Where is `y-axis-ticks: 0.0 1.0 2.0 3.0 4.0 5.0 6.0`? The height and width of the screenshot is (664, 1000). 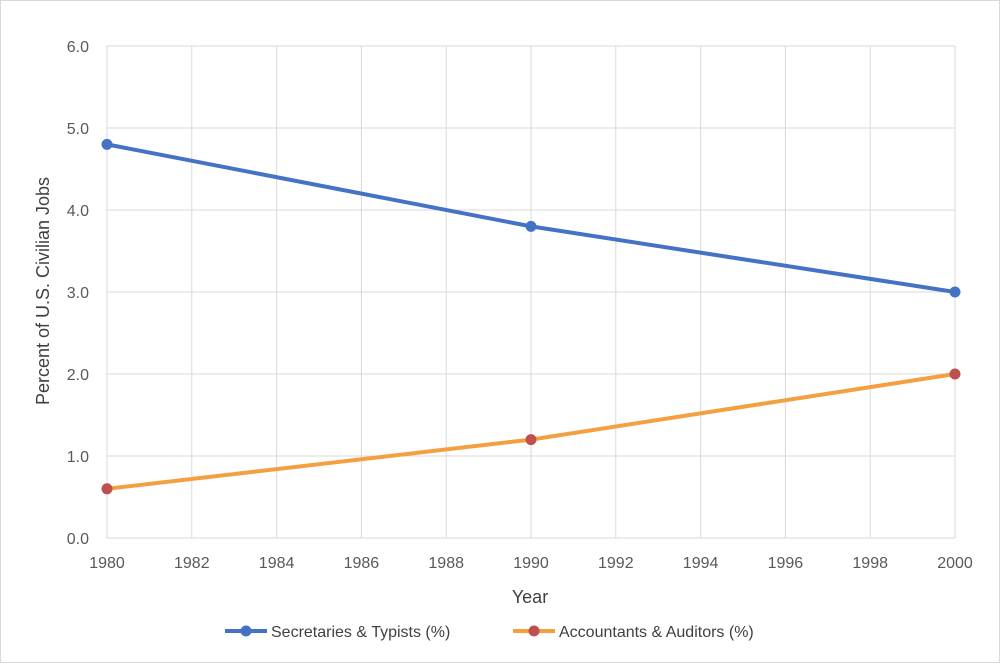 y-axis-ticks: 0.0 1.0 2.0 3.0 4.0 5.0 6.0 is located at coordinates (78, 293).